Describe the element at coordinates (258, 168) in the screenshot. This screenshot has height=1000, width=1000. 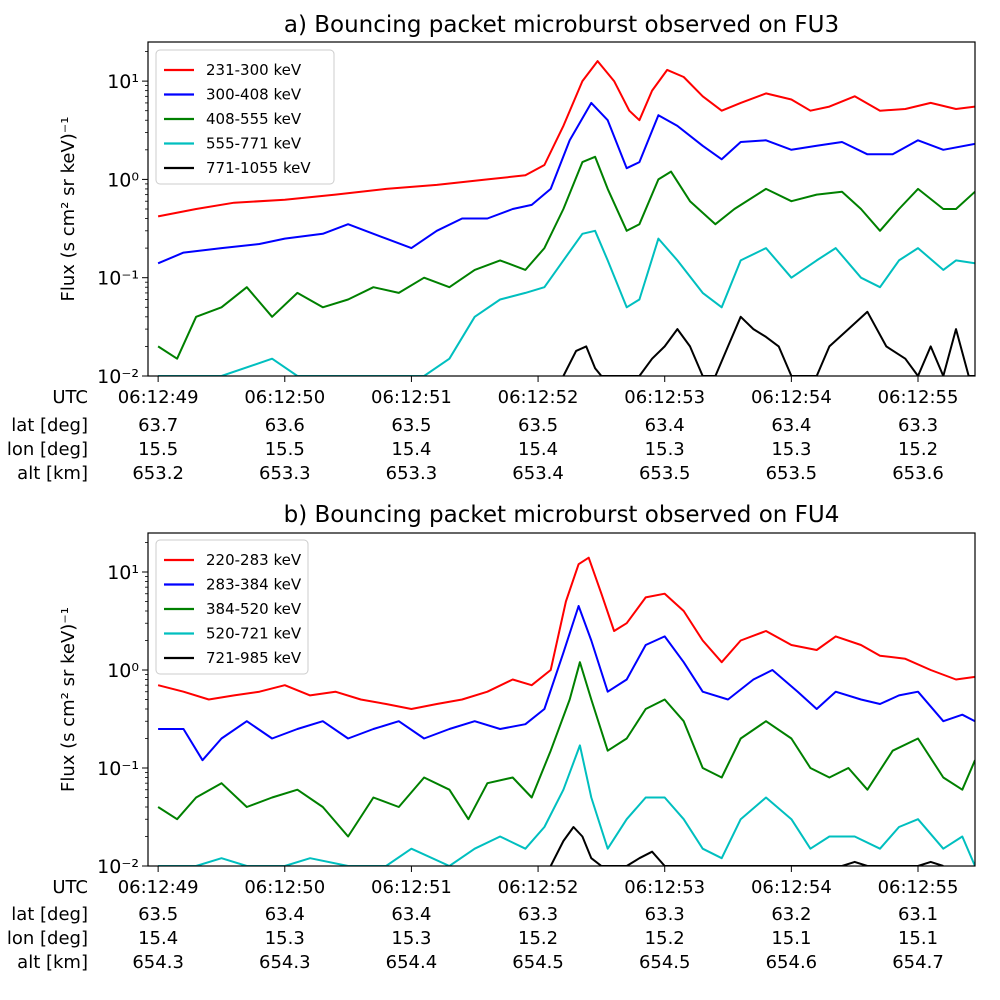
I see `legend-label: 771-1055 keV` at that location.